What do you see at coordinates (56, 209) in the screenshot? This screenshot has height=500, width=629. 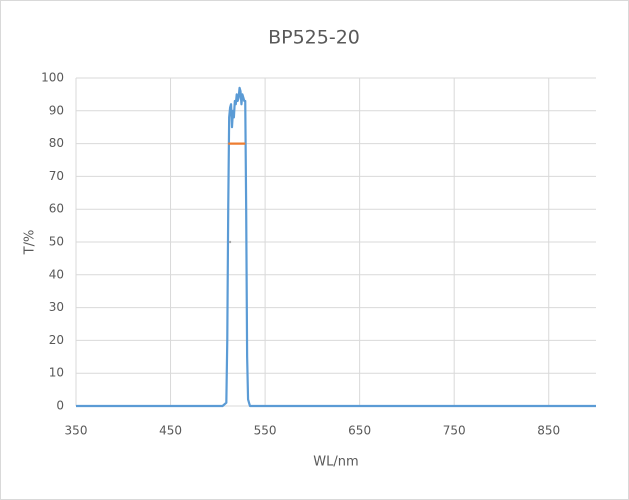 I see `y-tick-label: 60` at bounding box center [56, 209].